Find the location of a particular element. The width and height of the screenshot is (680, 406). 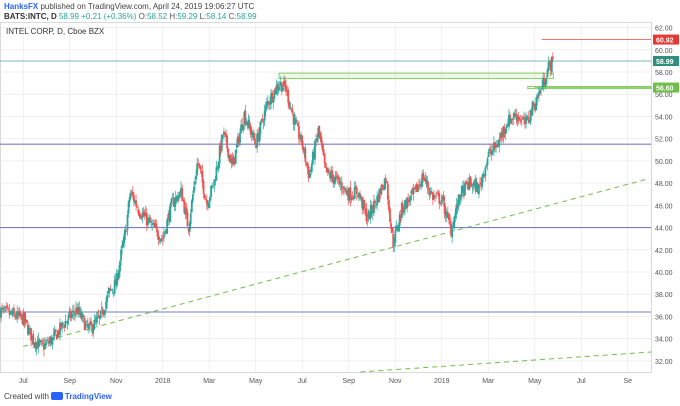

x-tick-label: 2018 is located at coordinates (163, 381).